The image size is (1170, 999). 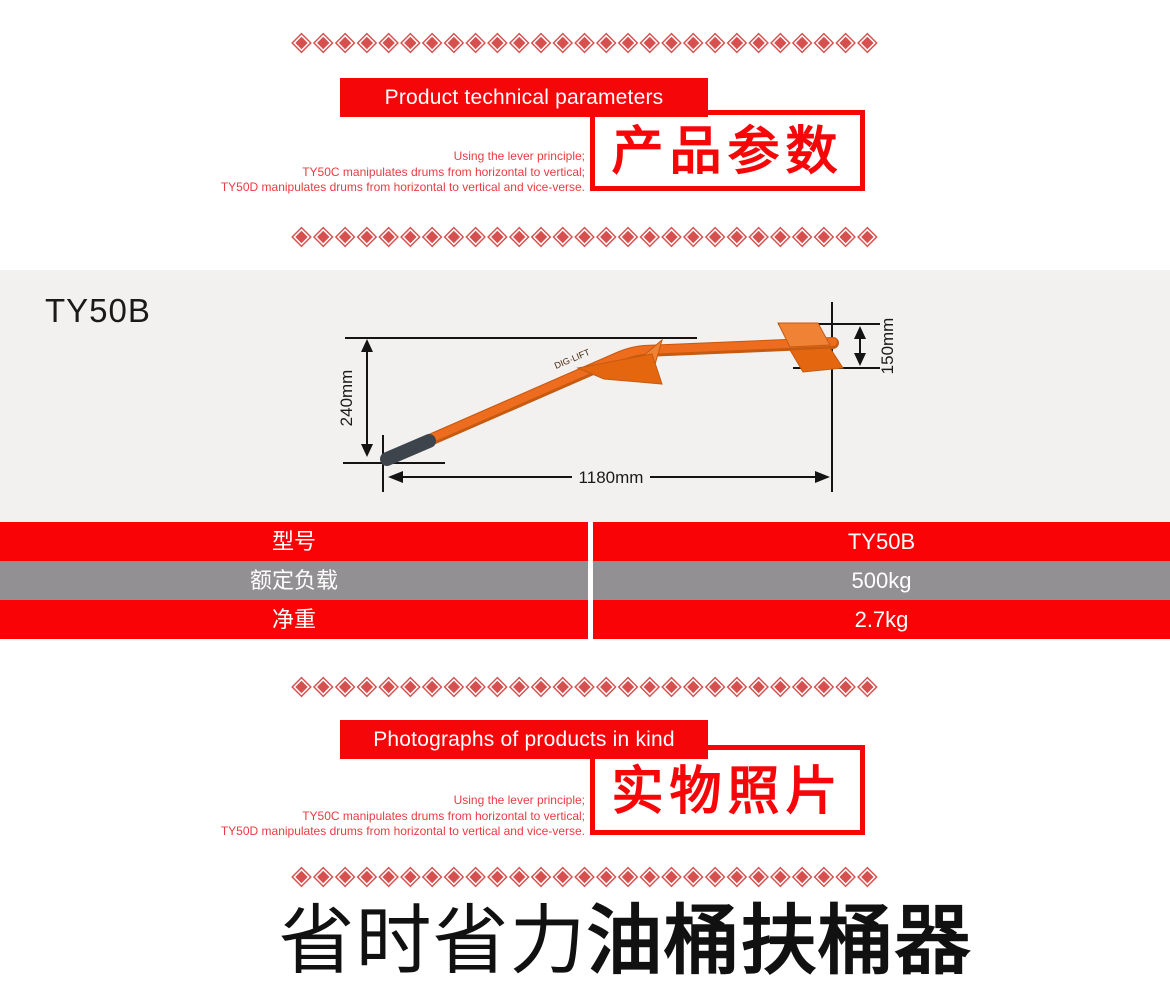 What do you see at coordinates (611, 477) in the screenshot?
I see `length-dimension-label: 1180mm` at bounding box center [611, 477].